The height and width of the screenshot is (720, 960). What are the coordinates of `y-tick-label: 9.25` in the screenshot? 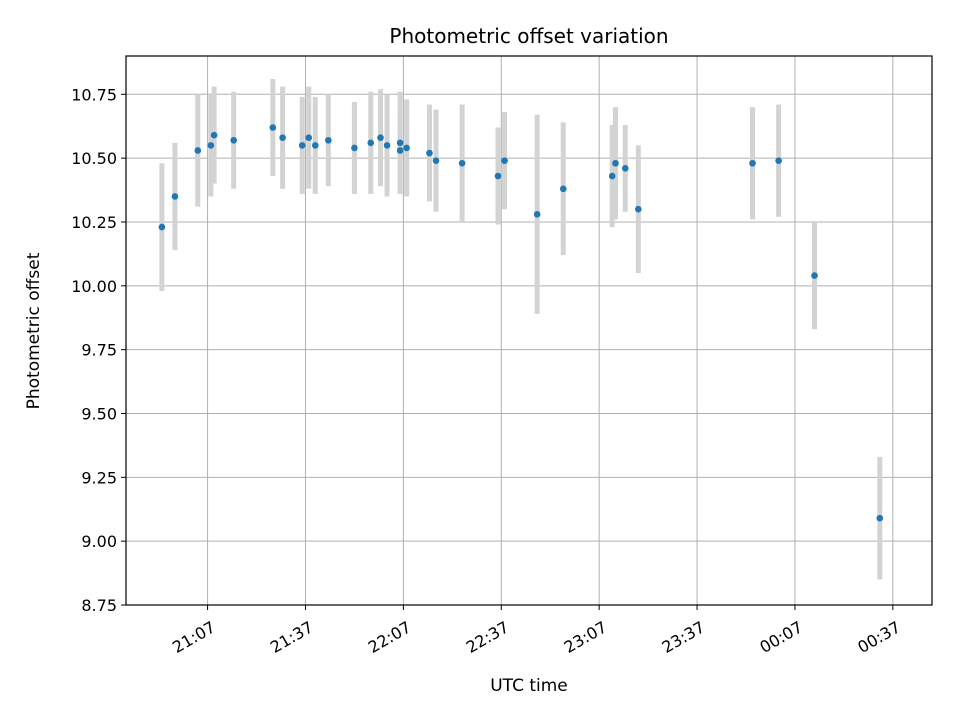 It's located at (99, 477).